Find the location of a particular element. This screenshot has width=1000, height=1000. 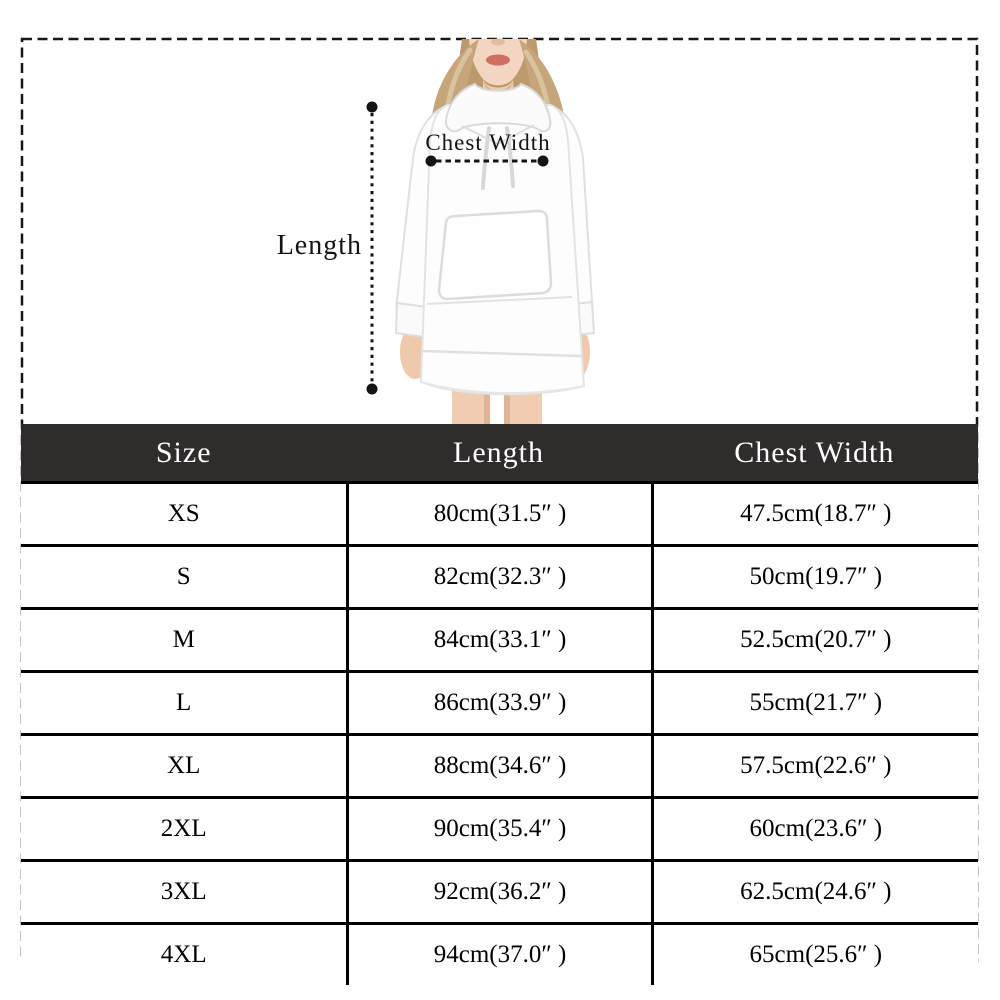

size-cell: S is located at coordinates (184, 575).